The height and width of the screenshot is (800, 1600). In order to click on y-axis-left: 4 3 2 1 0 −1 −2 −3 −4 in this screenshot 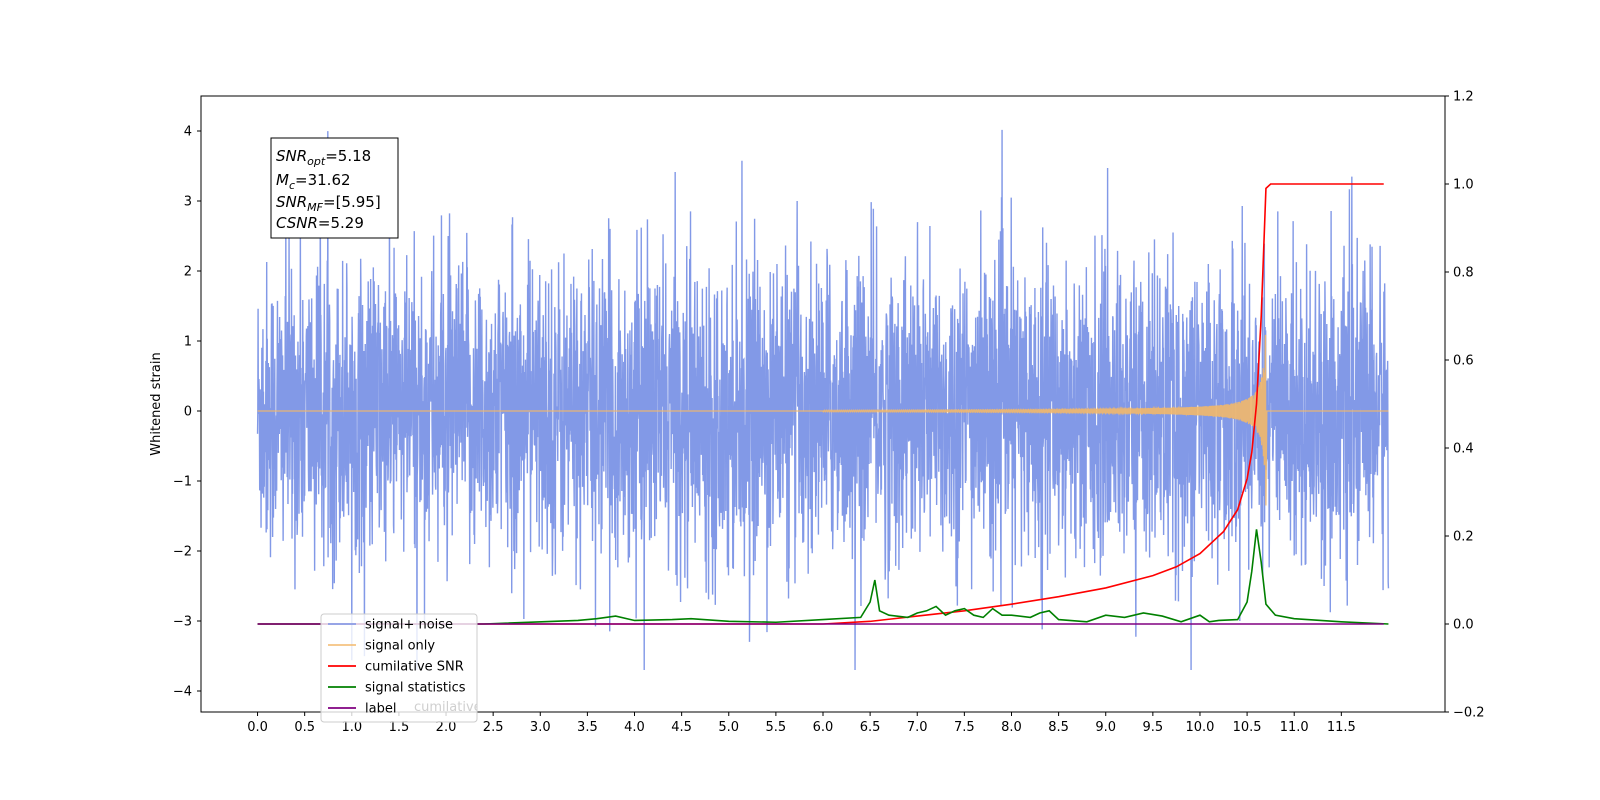, I will do `click(187, 412)`.